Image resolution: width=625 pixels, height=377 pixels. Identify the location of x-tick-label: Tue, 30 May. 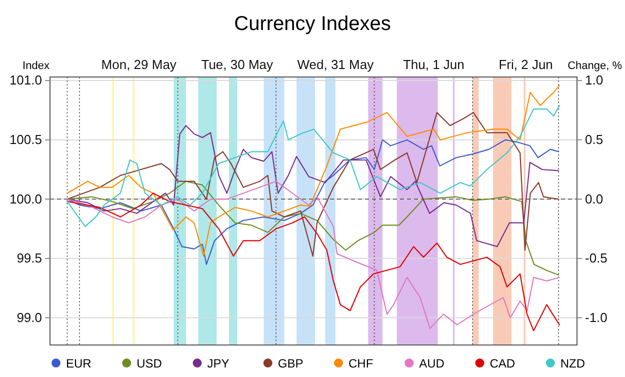
(237, 64).